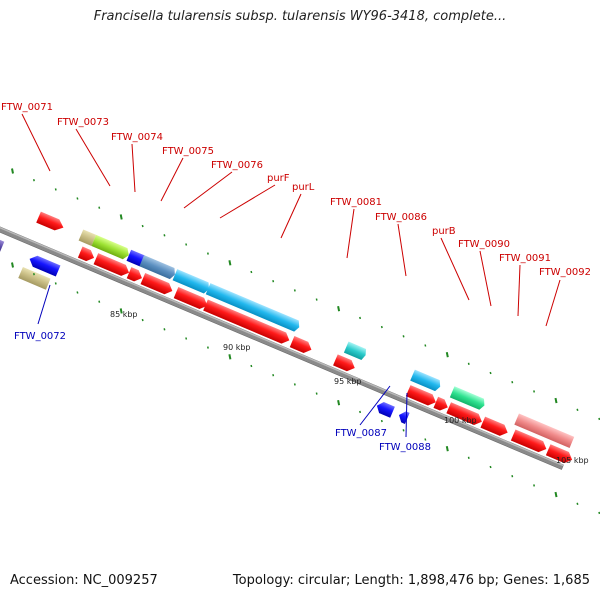 The image size is (600, 600). I want to click on label-FTW_0090: FTW_0090, so click(484, 244).